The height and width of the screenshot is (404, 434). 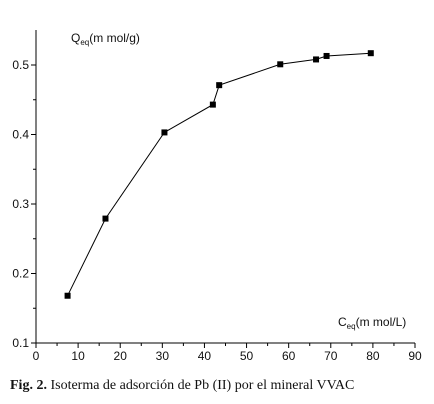 What do you see at coordinates (75, 38) in the screenshot?
I see `y-axis-title-main: Q` at bounding box center [75, 38].